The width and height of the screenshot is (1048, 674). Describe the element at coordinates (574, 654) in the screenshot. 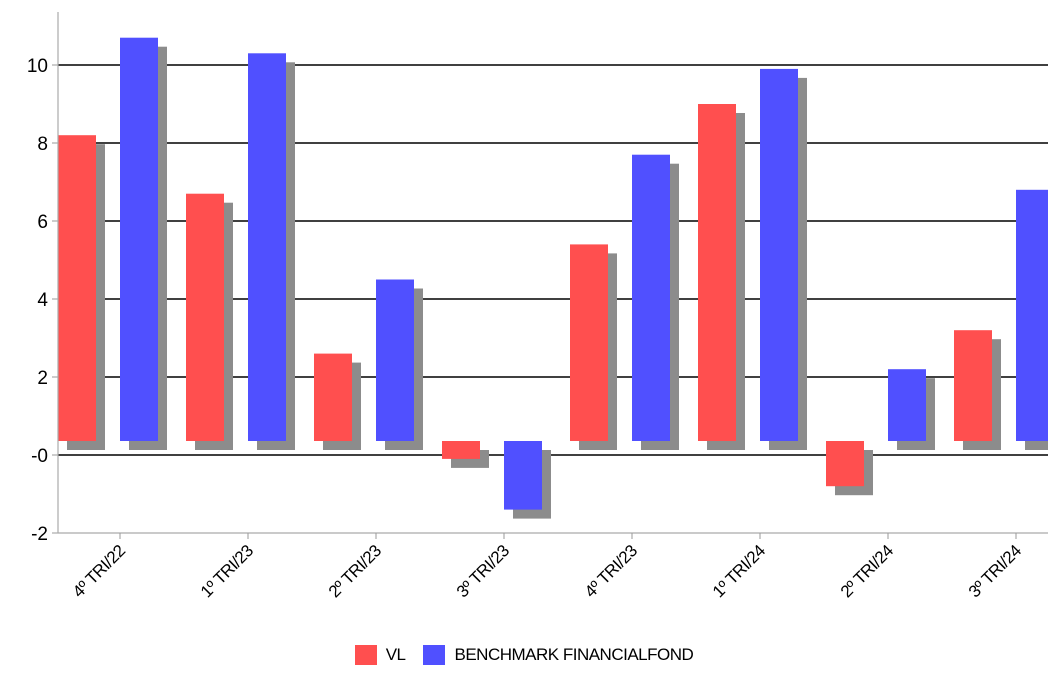

I see `legend-label-benchmark: BENCHMARK FINANCIALFOND` at that location.